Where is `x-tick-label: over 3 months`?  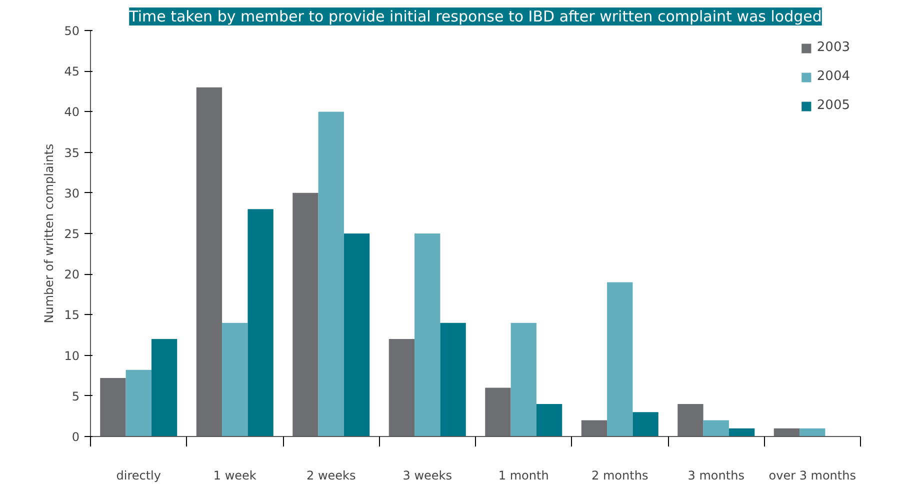 x-tick-label: over 3 months is located at coordinates (812, 475).